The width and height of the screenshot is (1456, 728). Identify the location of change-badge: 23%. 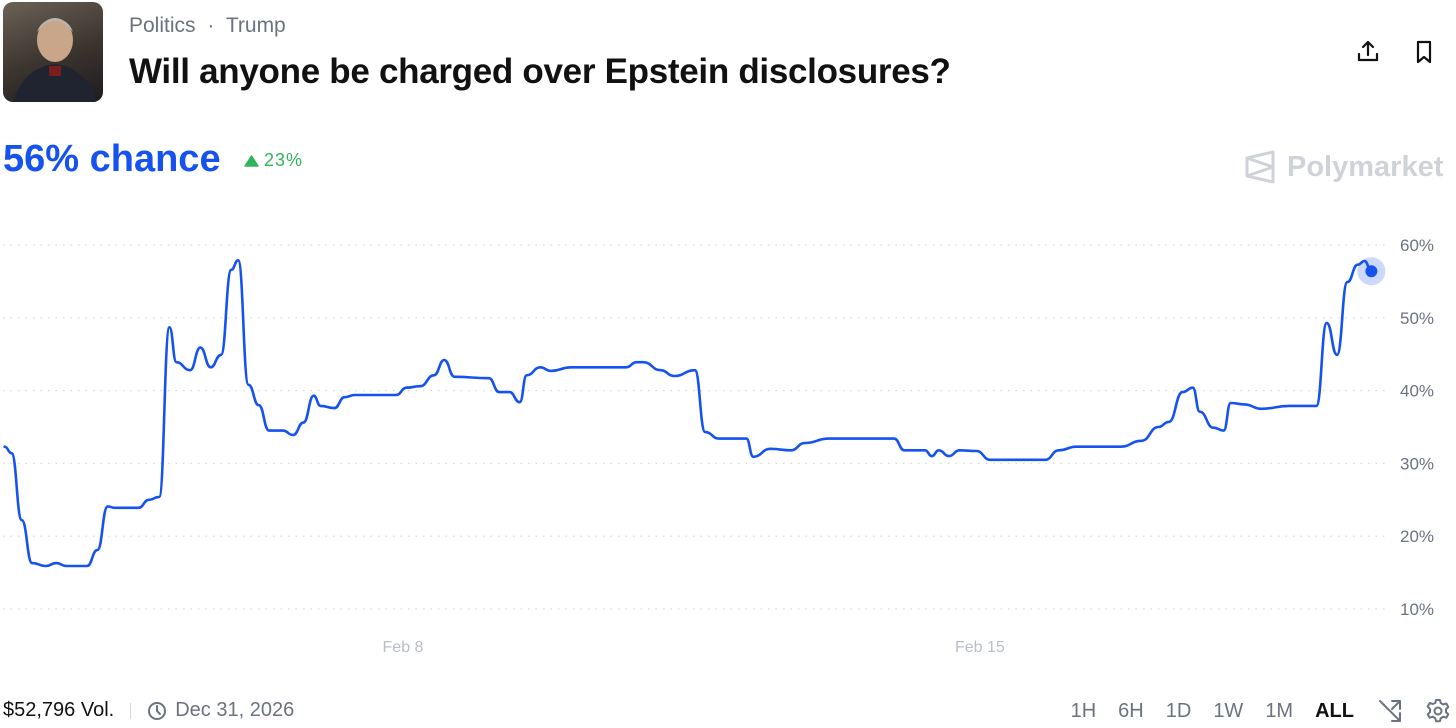
(273, 160).